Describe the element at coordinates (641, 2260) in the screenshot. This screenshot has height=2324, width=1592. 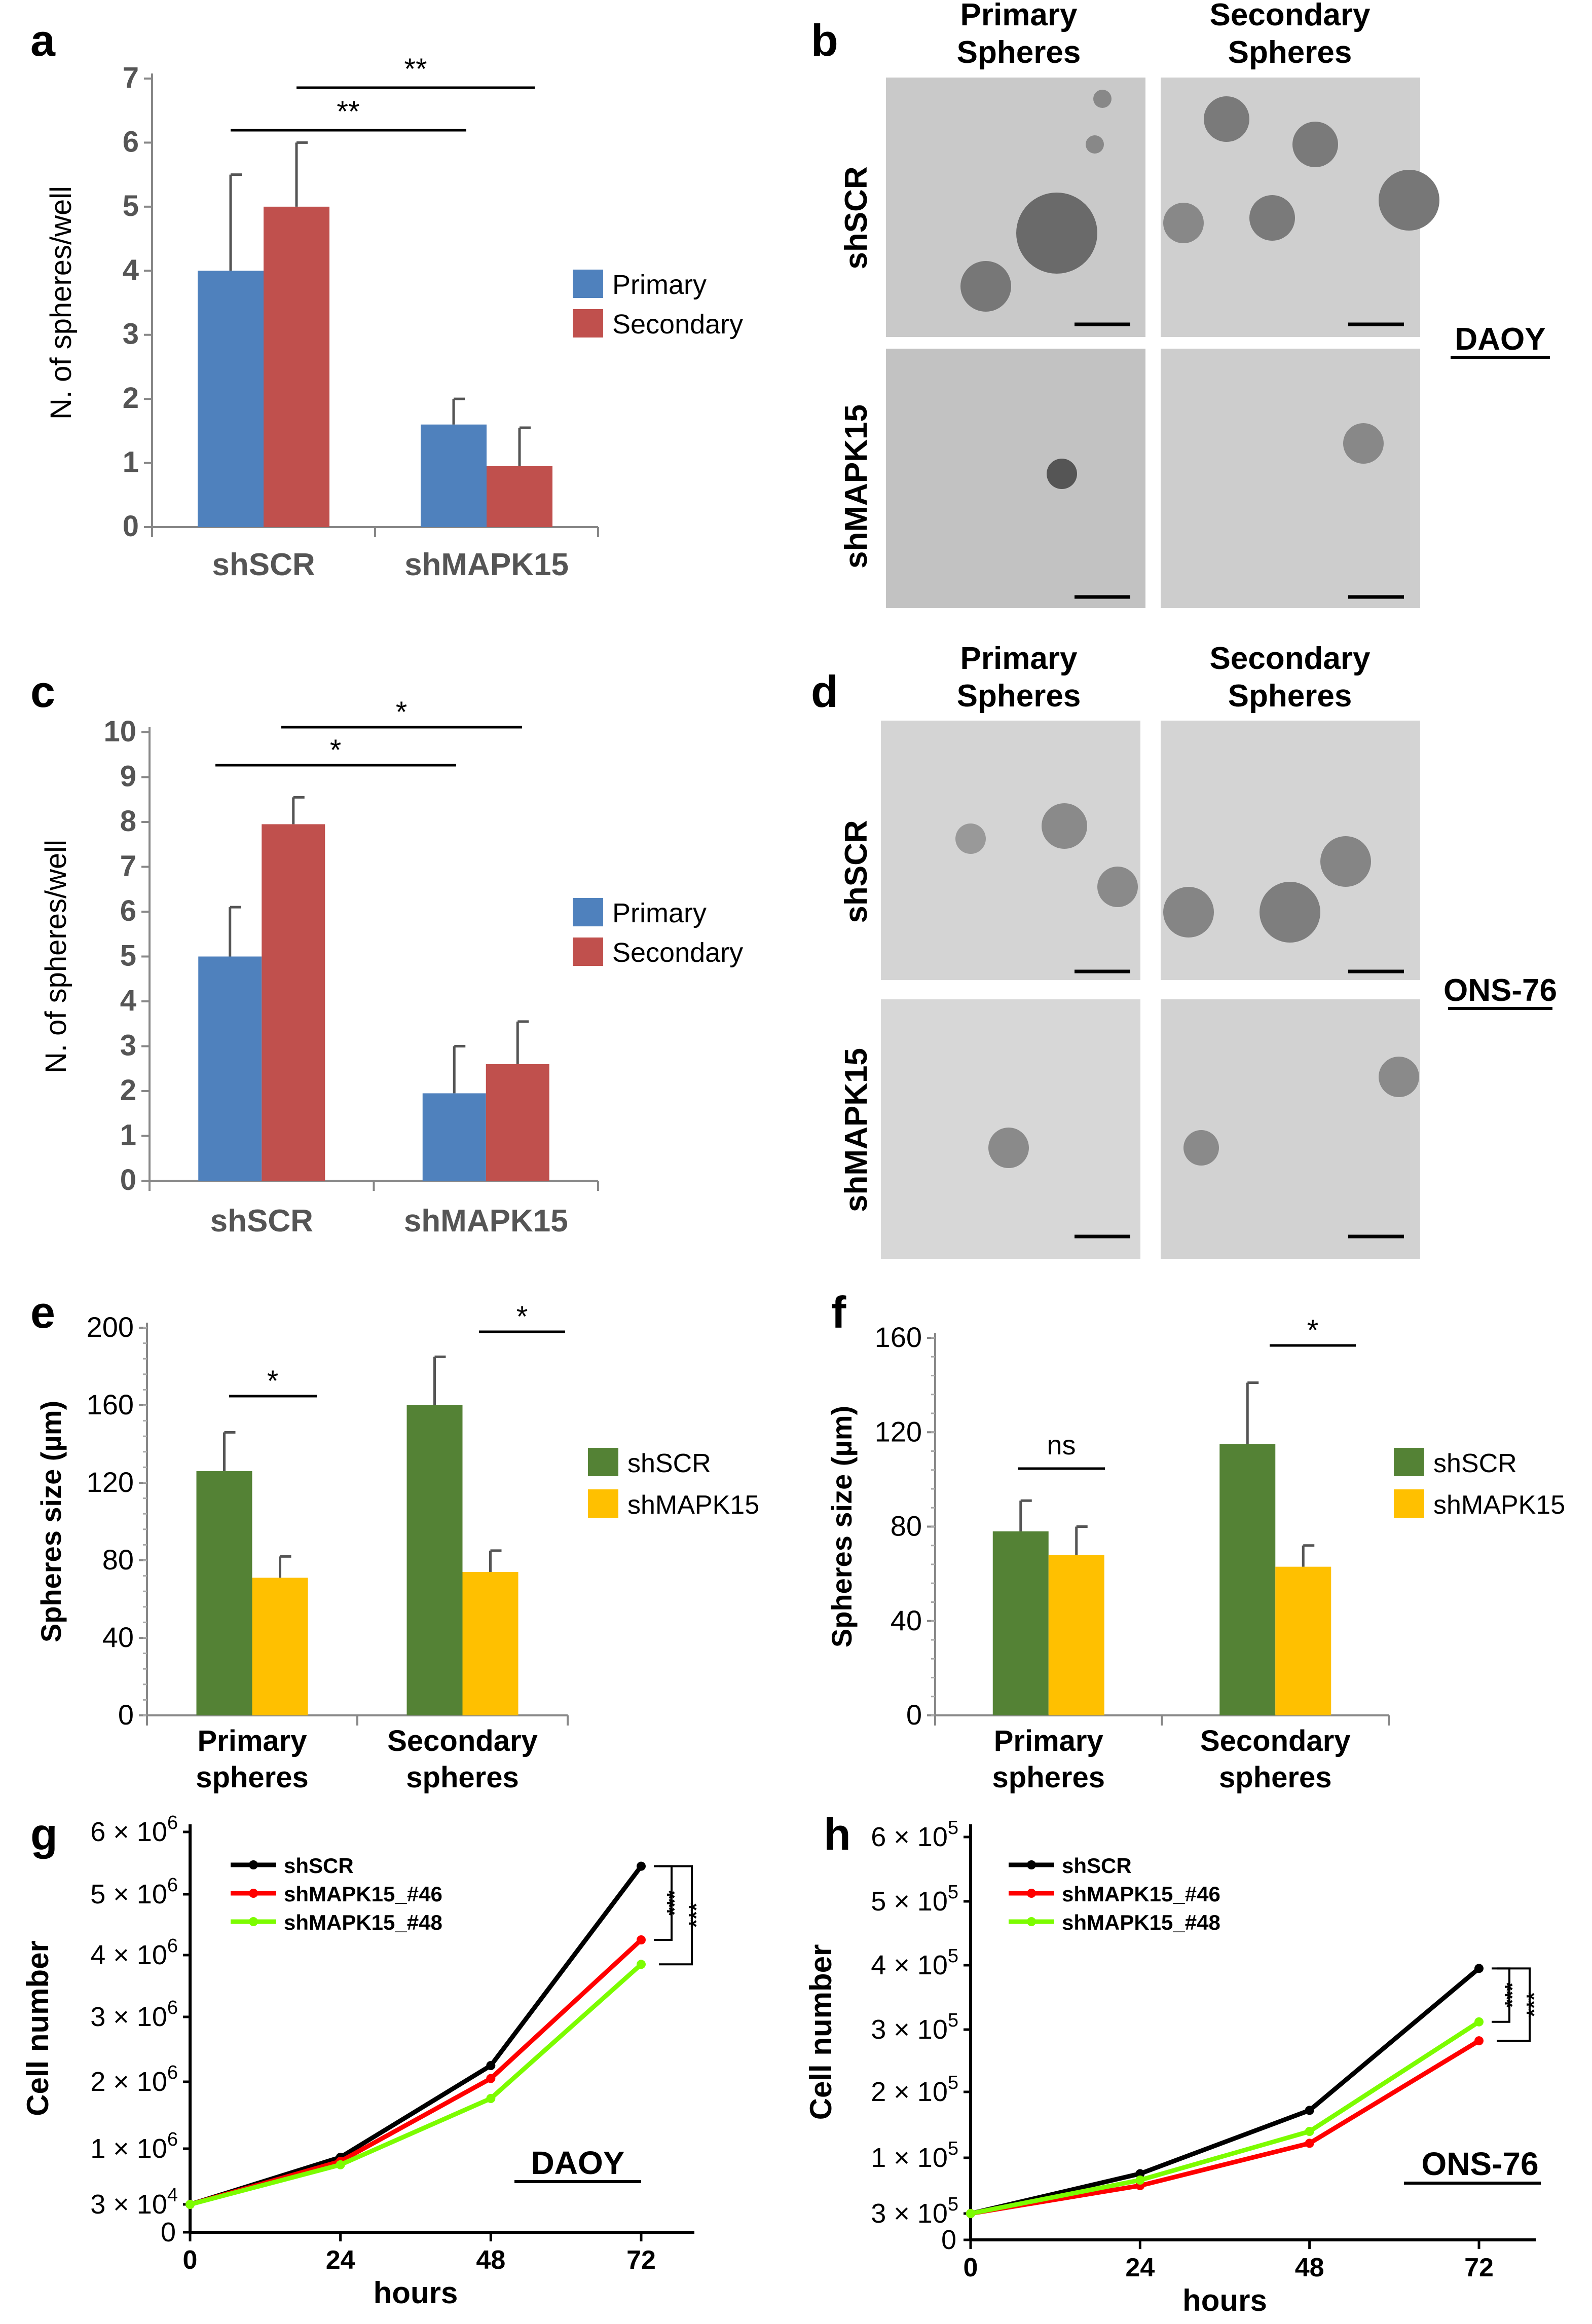
I see `x-tick-label: 72` at that location.